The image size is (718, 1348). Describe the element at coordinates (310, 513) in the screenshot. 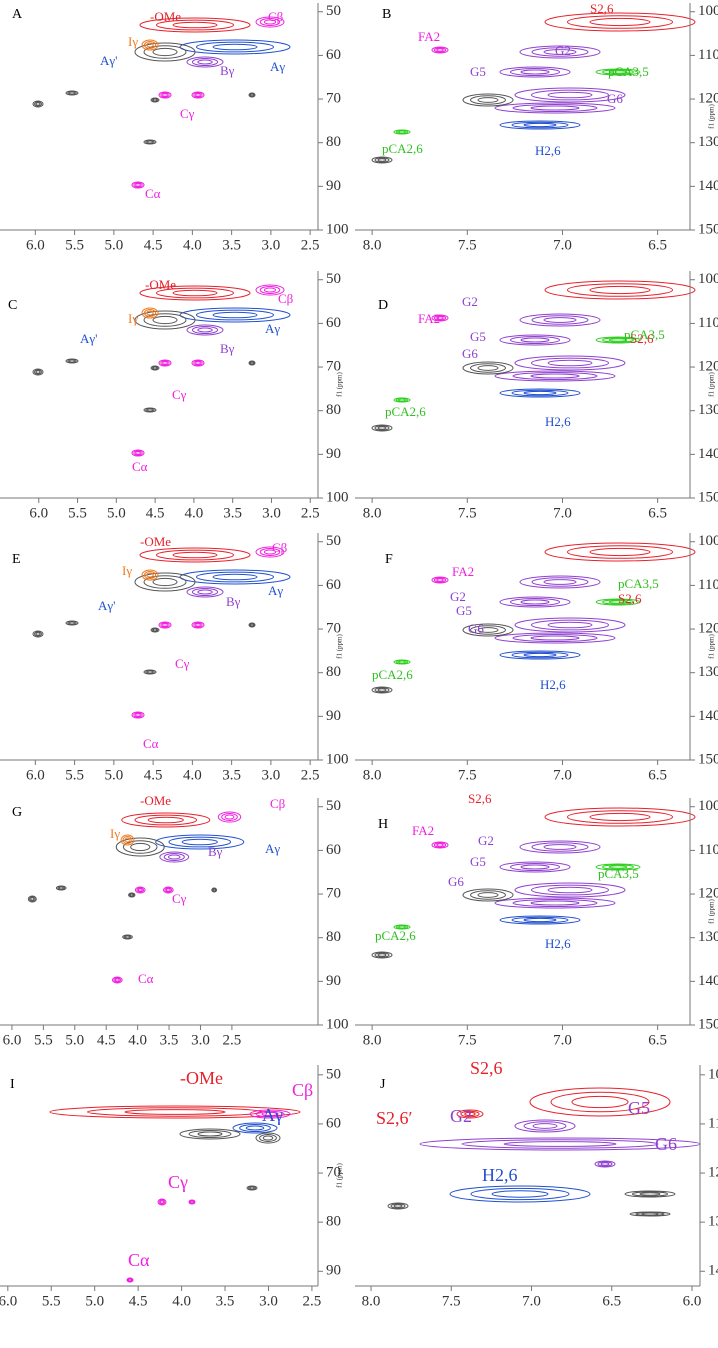

I see `x-tick-label: 2.5` at that location.